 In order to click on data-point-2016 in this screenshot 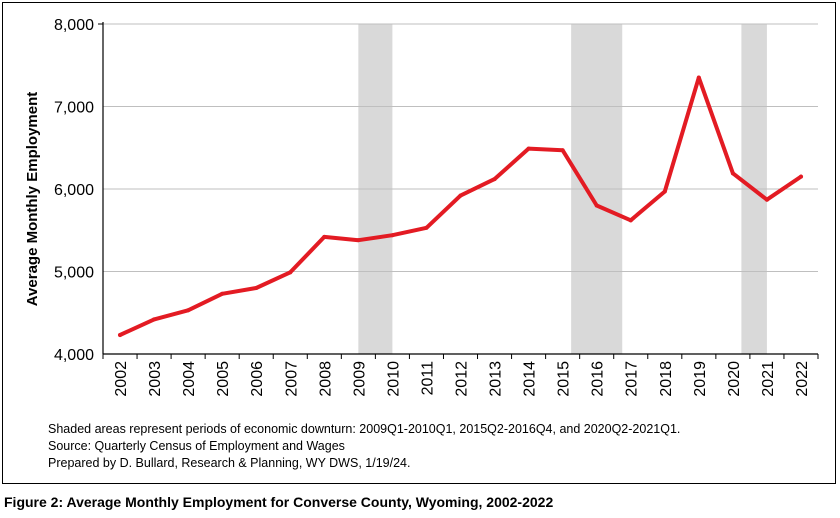, I will do `click(596, 205)`.